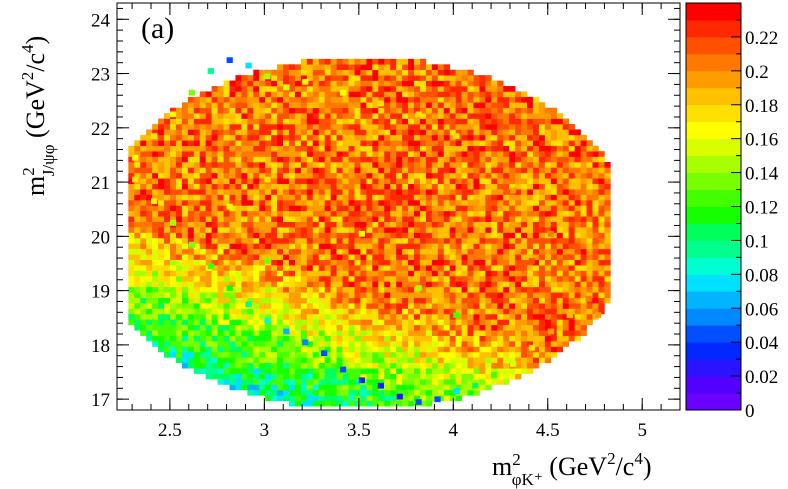 This screenshot has height=489, width=788. I want to click on colorbar-tick-label: 0.02, so click(761, 377).